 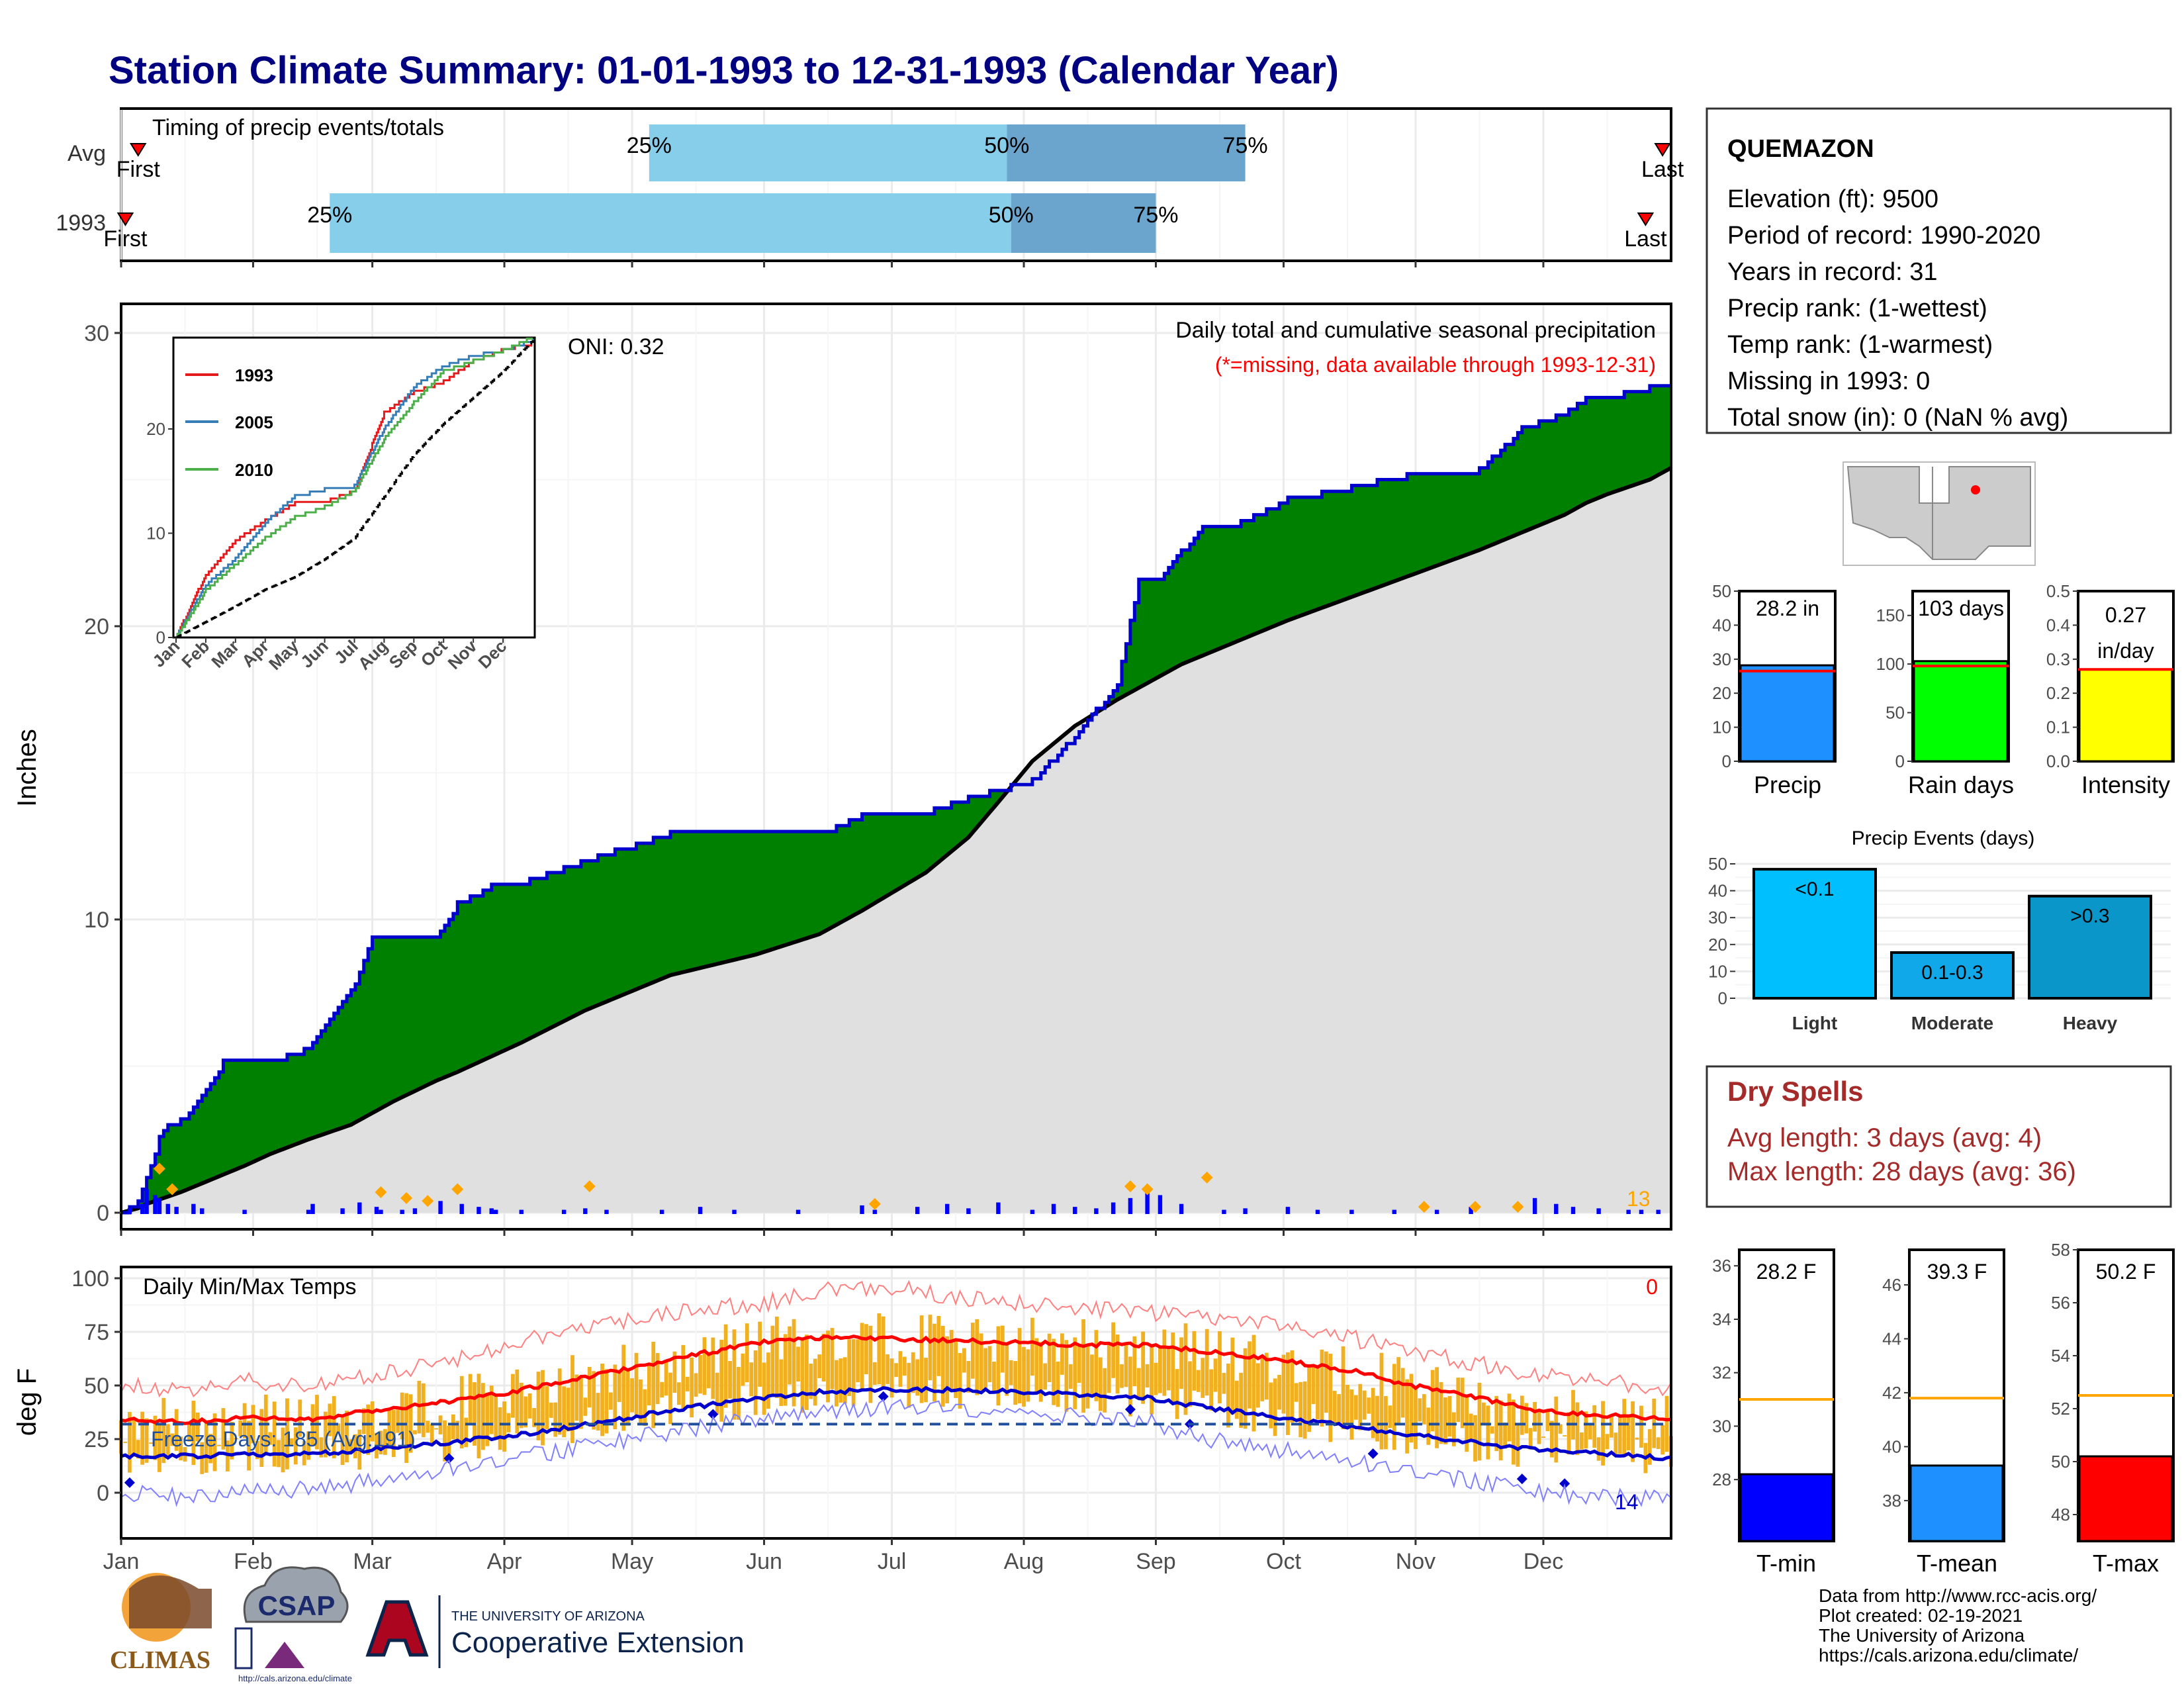 I want to click on month-label: Jun, so click(x=764, y=1561).